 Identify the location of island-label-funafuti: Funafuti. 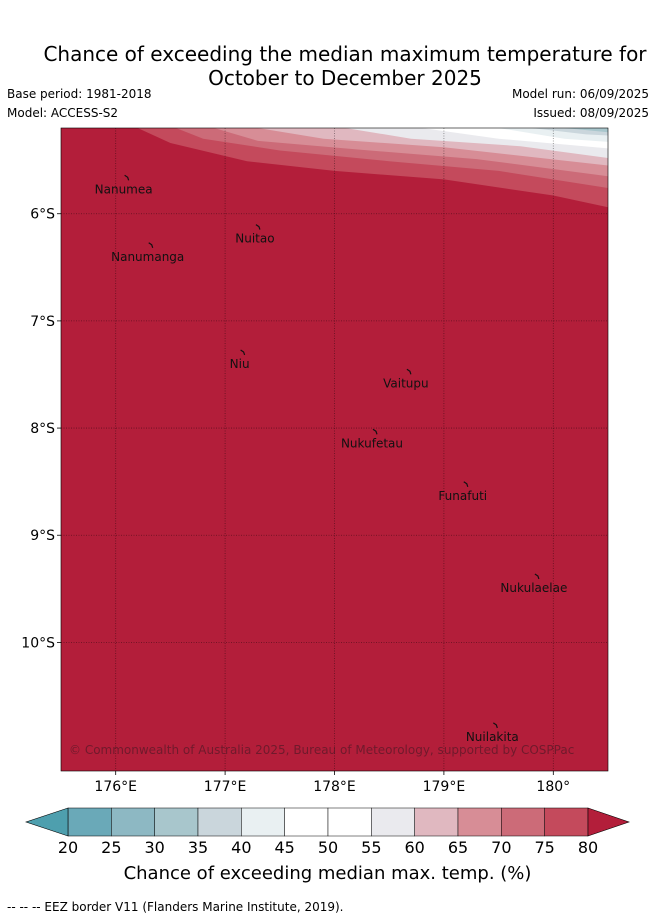
(462, 496).